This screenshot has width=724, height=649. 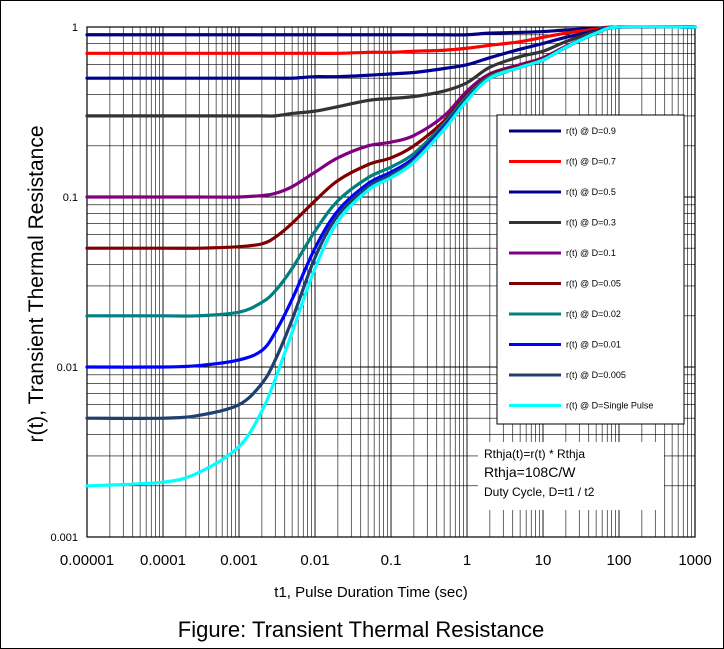 I want to click on legend-label-9: r(t) @ D=Single Pulse, so click(x=609, y=406).